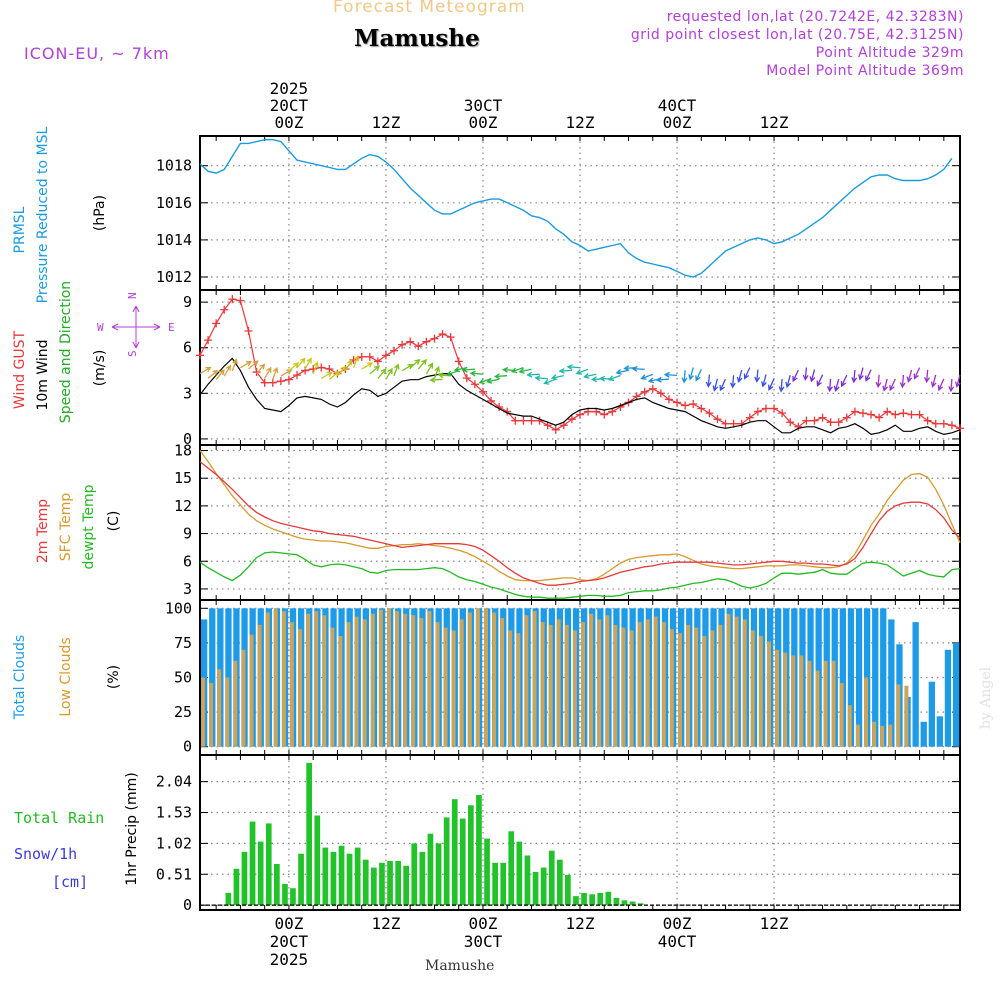  What do you see at coordinates (815, 17) in the screenshot?
I see `requested-coords: requested lon,lat (20.7242E, 42.3283N)` at bounding box center [815, 17].